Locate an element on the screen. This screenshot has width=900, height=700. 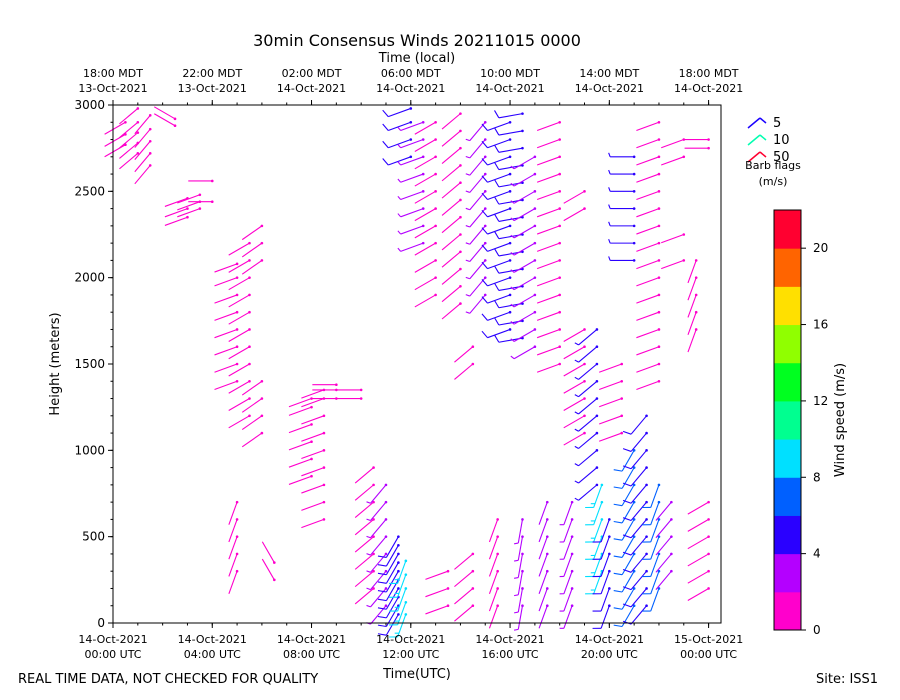
top-tick-label: 22:00 MDT is located at coordinates (212, 73).